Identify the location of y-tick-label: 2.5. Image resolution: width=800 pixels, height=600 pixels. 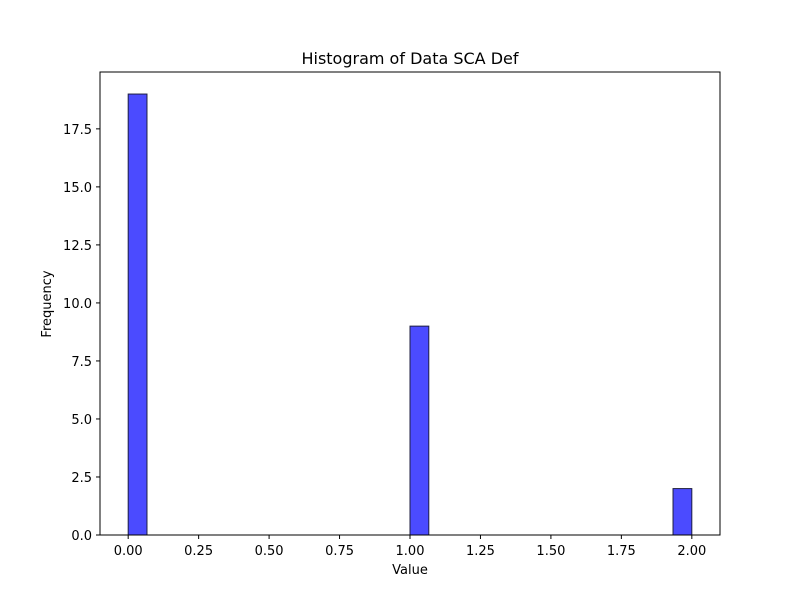
(81, 478).